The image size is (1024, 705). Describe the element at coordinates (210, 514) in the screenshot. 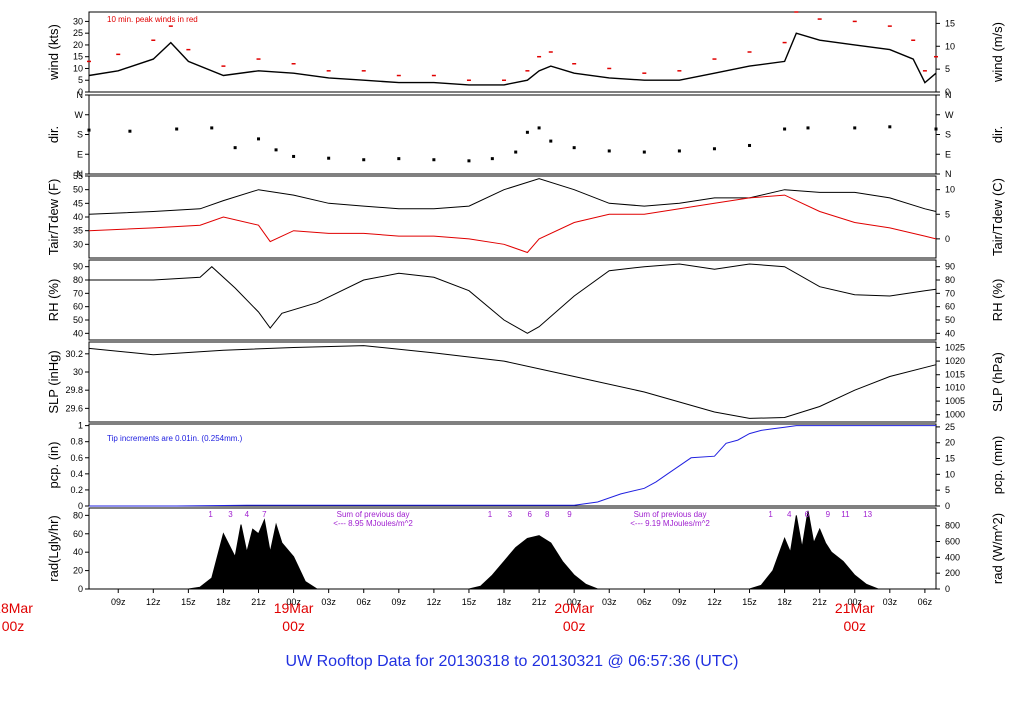

I see `hour-marker: 1` at that location.